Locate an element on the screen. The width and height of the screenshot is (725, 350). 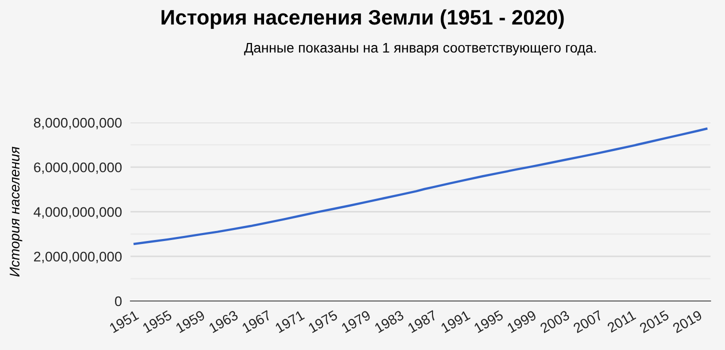
x-tick-label: 1999 is located at coordinates (521, 322).